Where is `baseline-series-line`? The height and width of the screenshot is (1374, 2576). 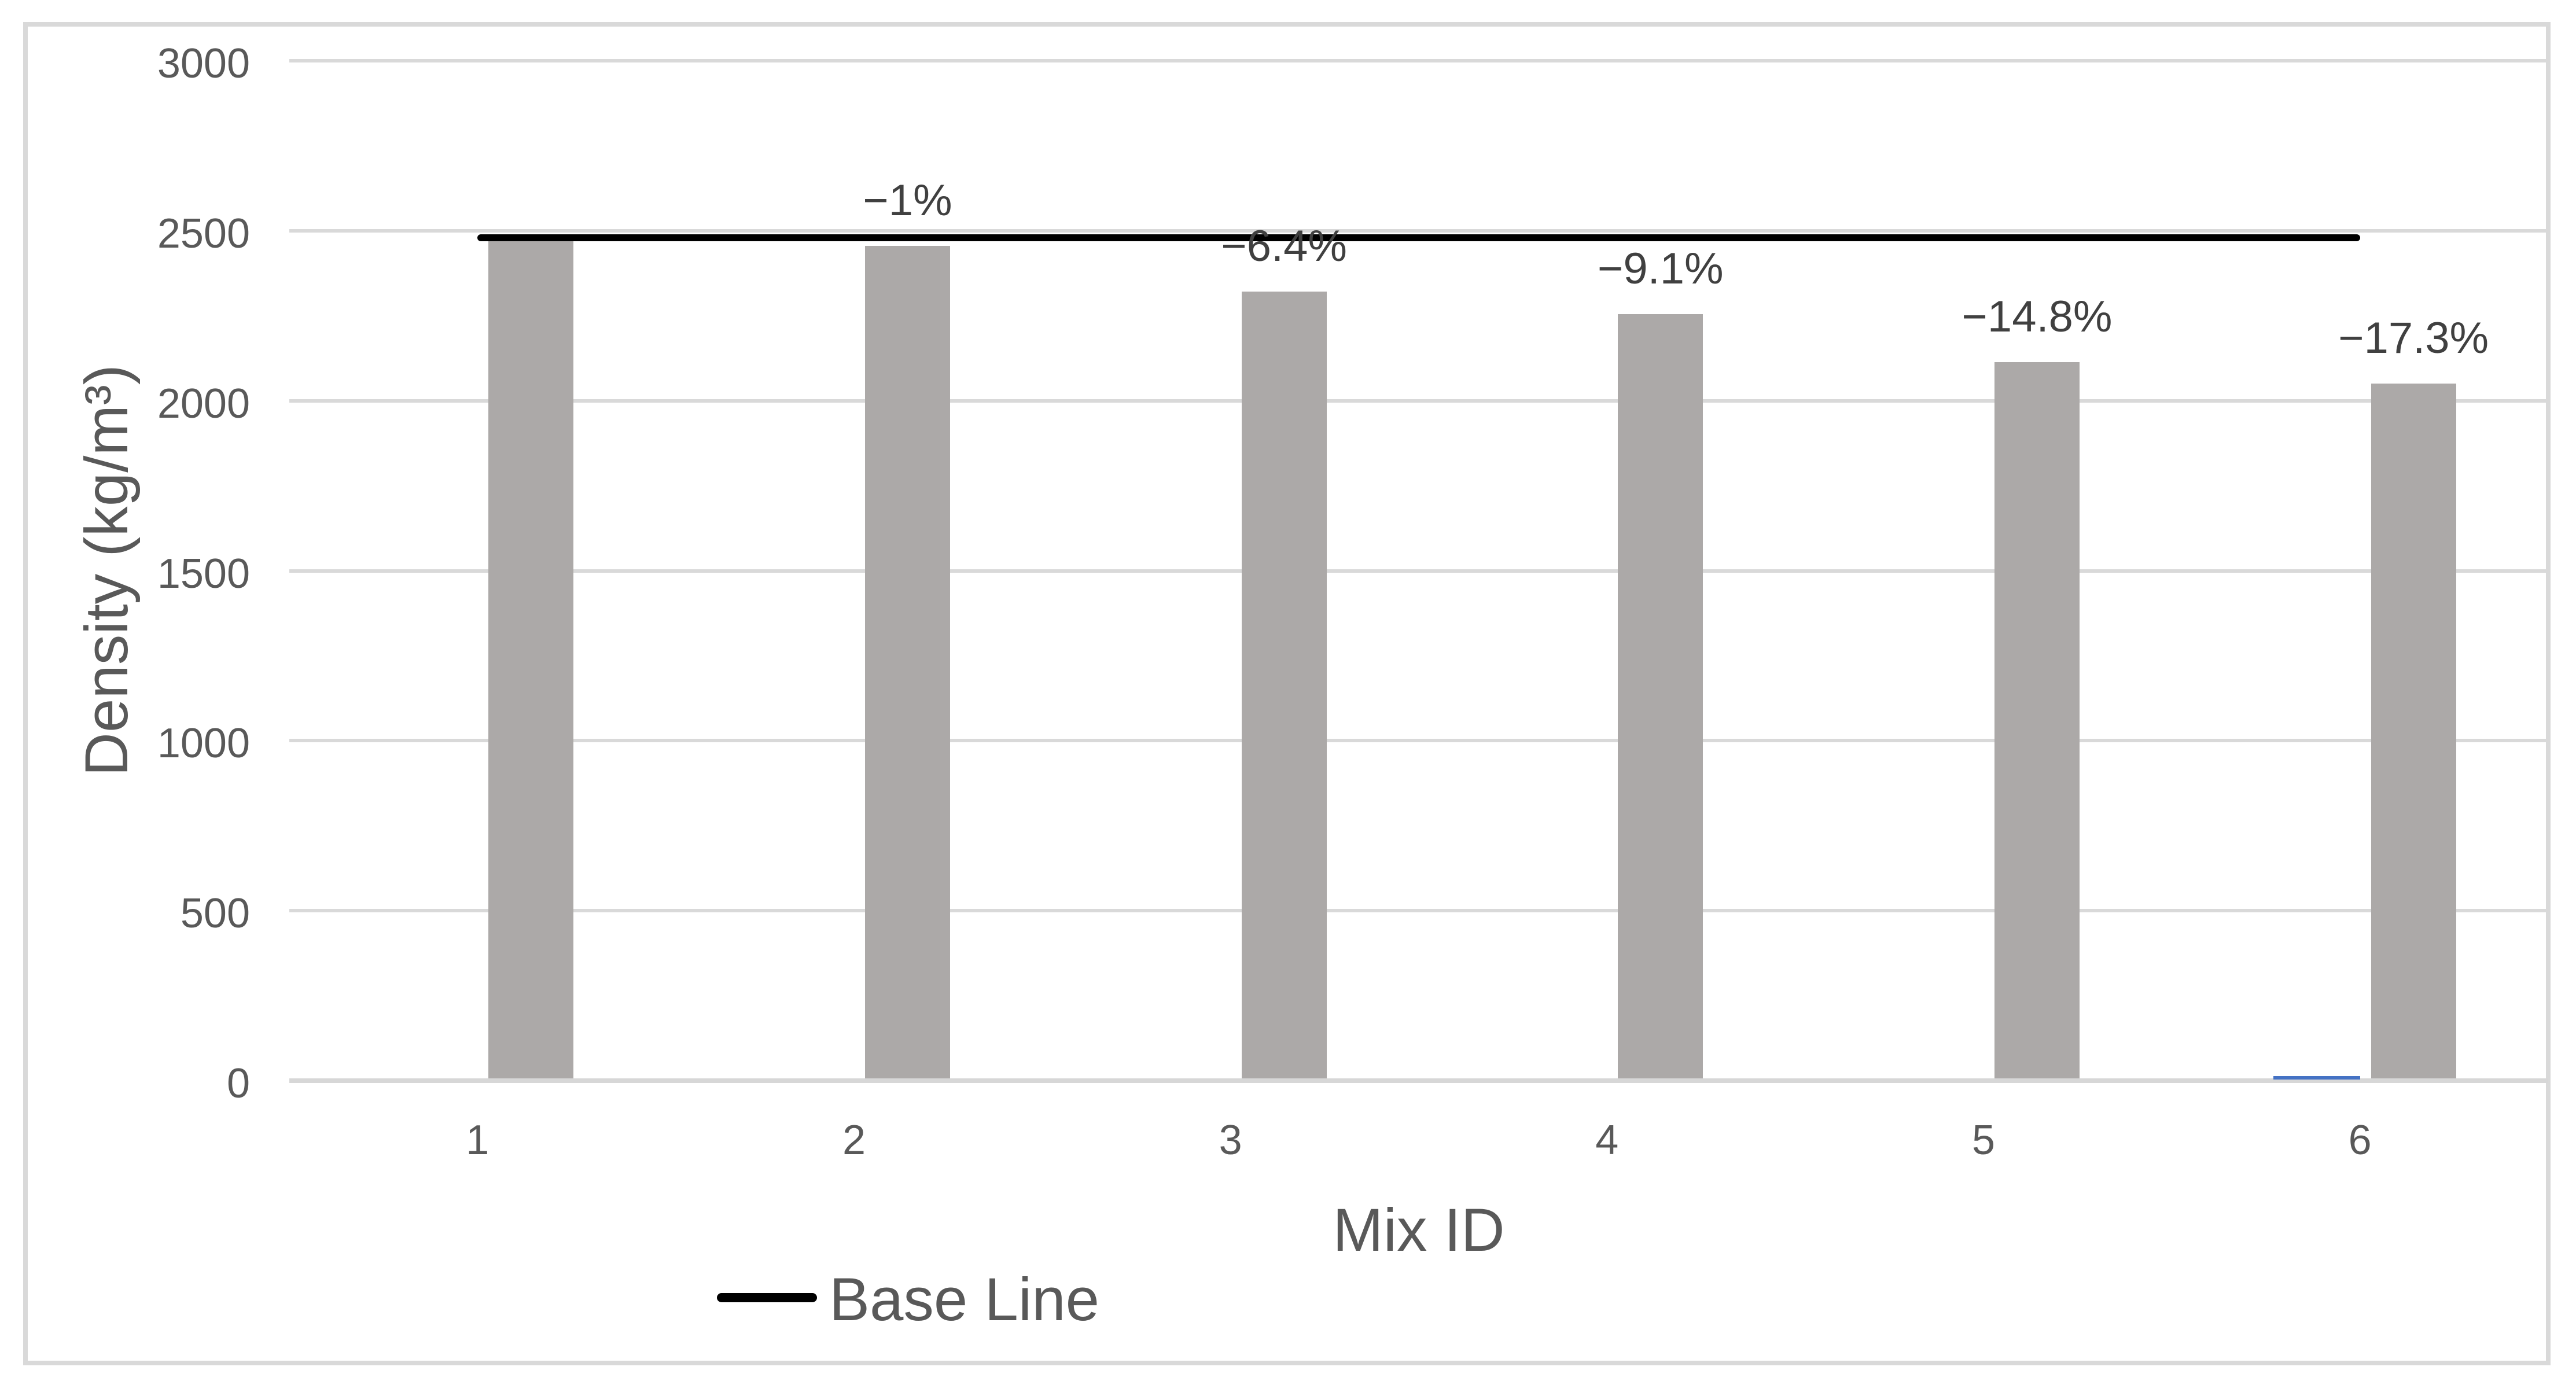 baseline-series-line is located at coordinates (1418, 237).